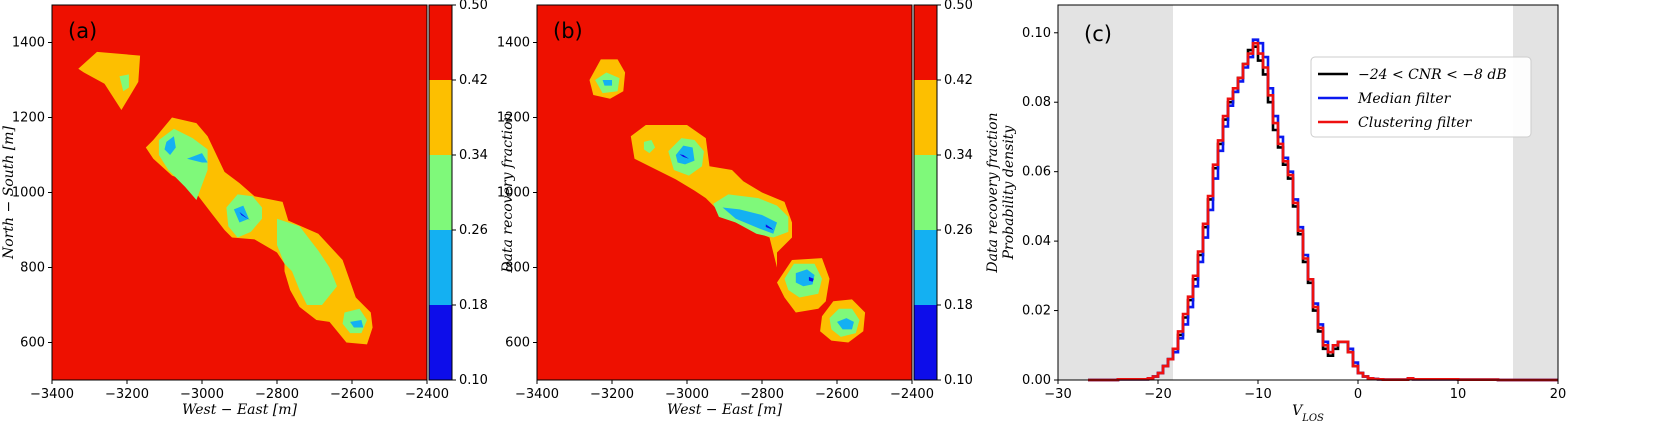  What do you see at coordinates (1036, 102) in the screenshot?
I see `panel-c-y-tick-label: 0.08` at bounding box center [1036, 102].